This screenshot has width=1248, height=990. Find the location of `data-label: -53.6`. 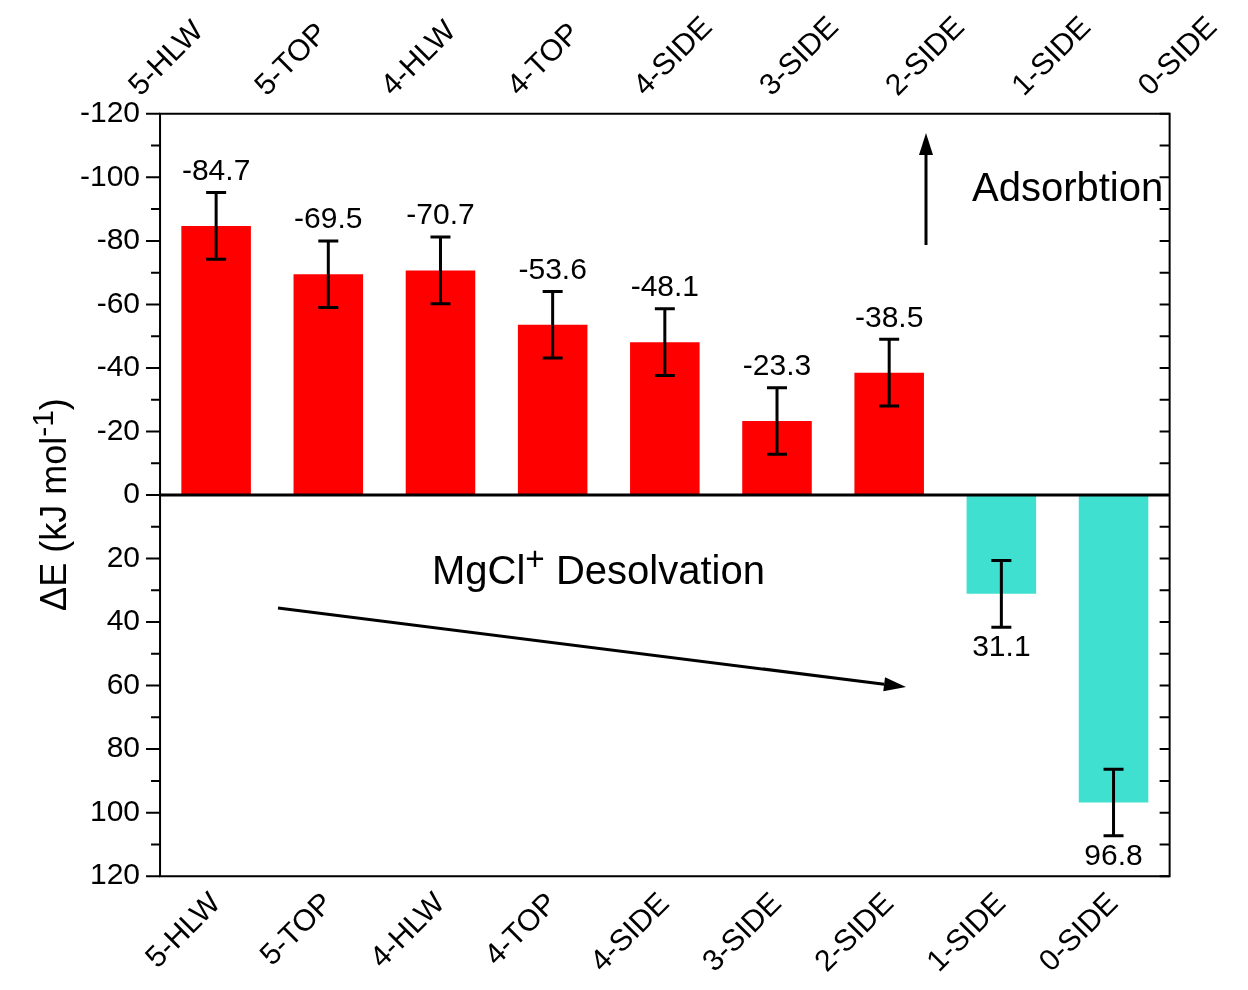

data-label: -53.6 is located at coordinates (552, 268).